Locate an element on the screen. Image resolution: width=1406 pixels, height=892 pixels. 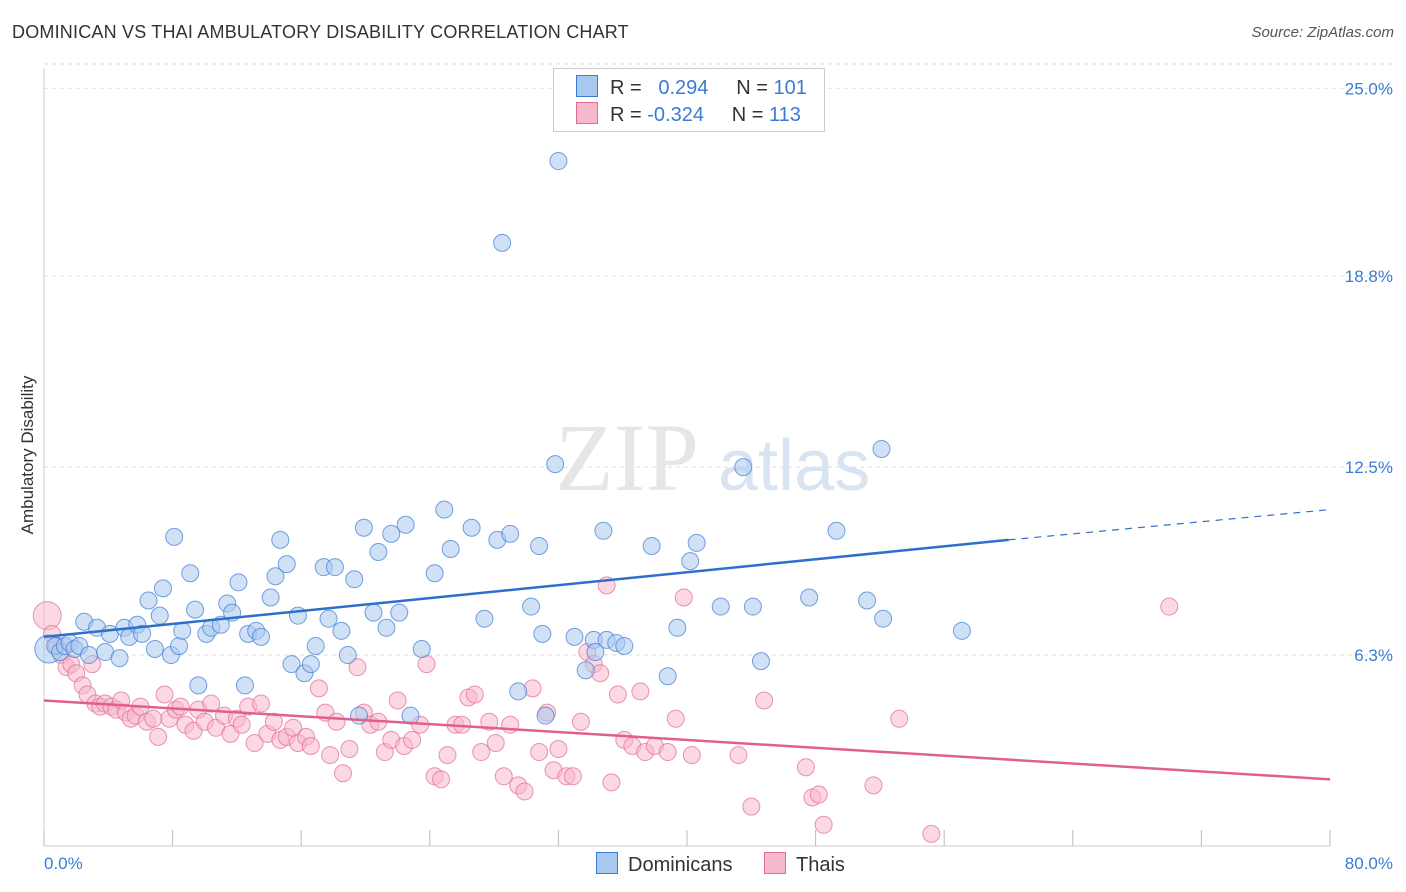
dominicans-trend-extension is located at coordinates (1169, 524).